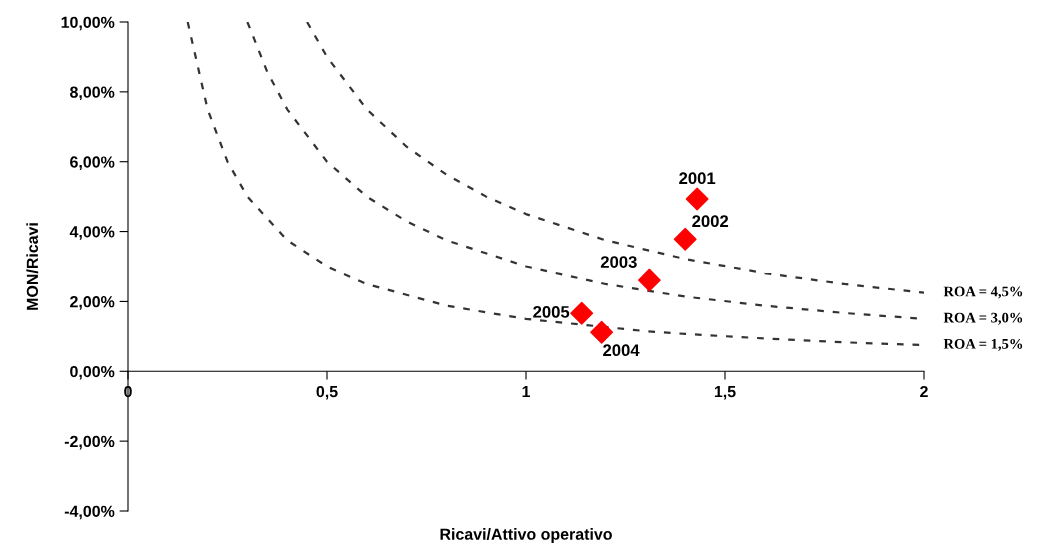  What do you see at coordinates (92, 233) in the screenshot?
I see `y-tick-label: 4,00%` at bounding box center [92, 233].